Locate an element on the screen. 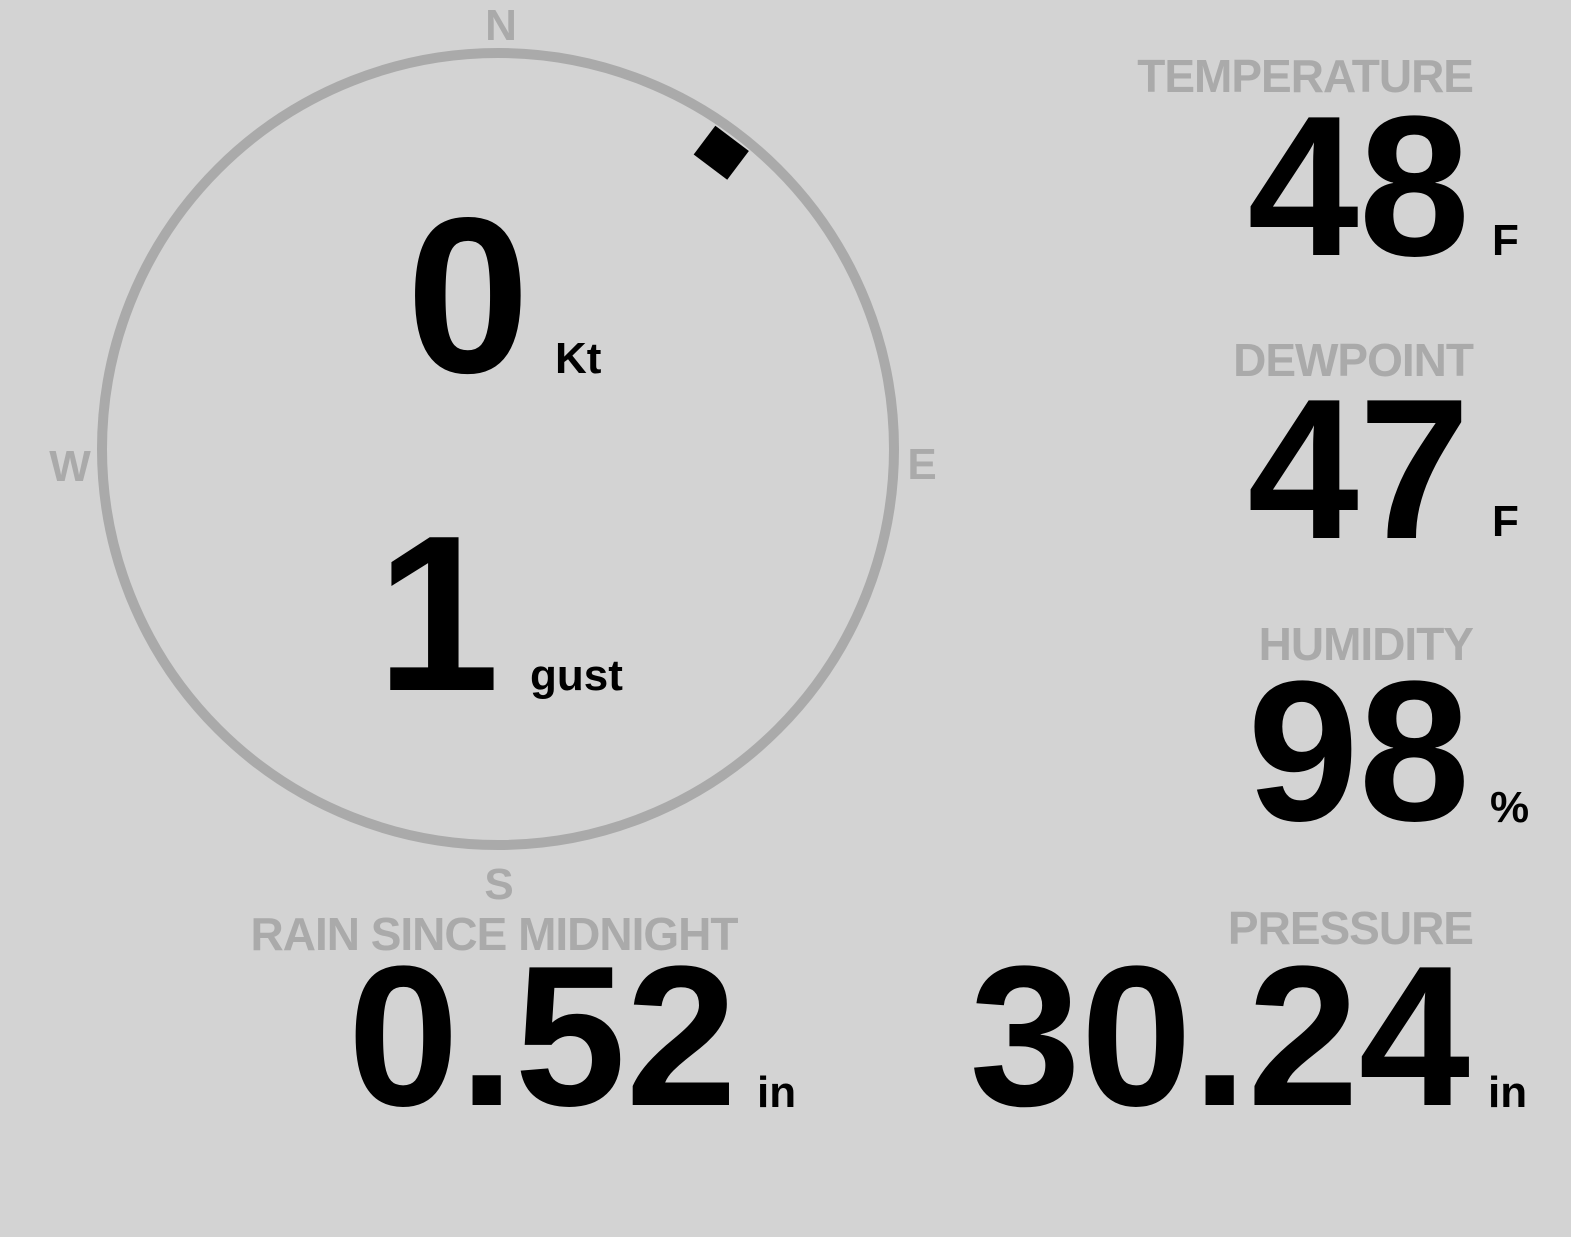 Image resolution: width=1571 pixels, height=1237 pixels. rain-value: 0.52 is located at coordinates (542, 1036).